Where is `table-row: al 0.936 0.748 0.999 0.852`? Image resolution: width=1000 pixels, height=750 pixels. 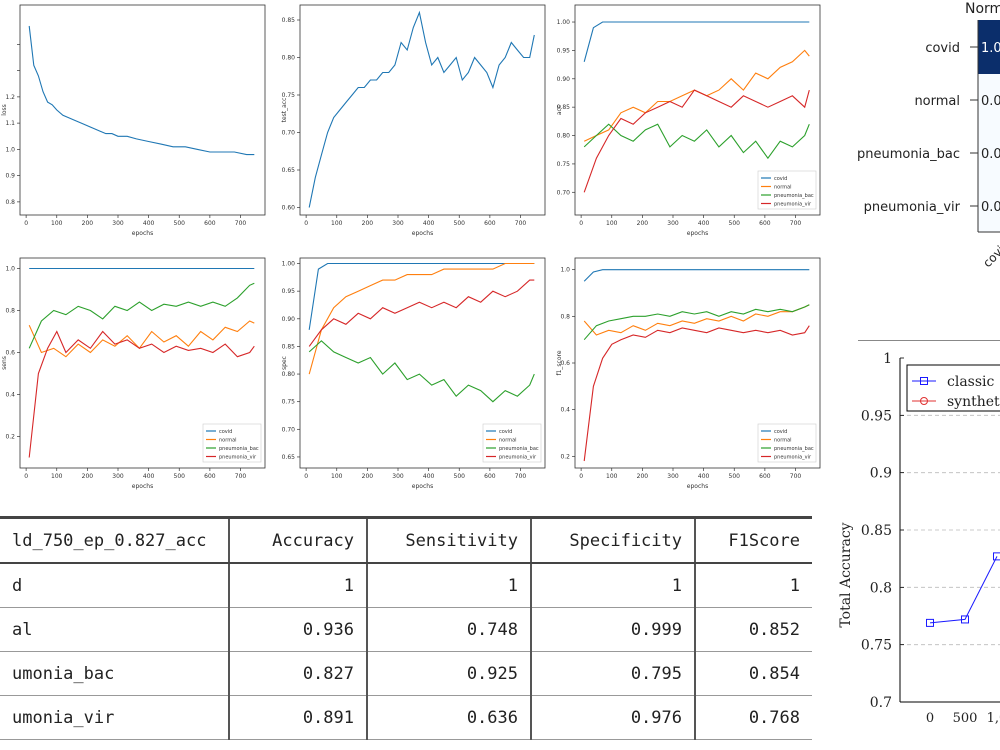
table-row: al 0.936 0.748 0.999 0.852 is located at coordinates (406, 629).